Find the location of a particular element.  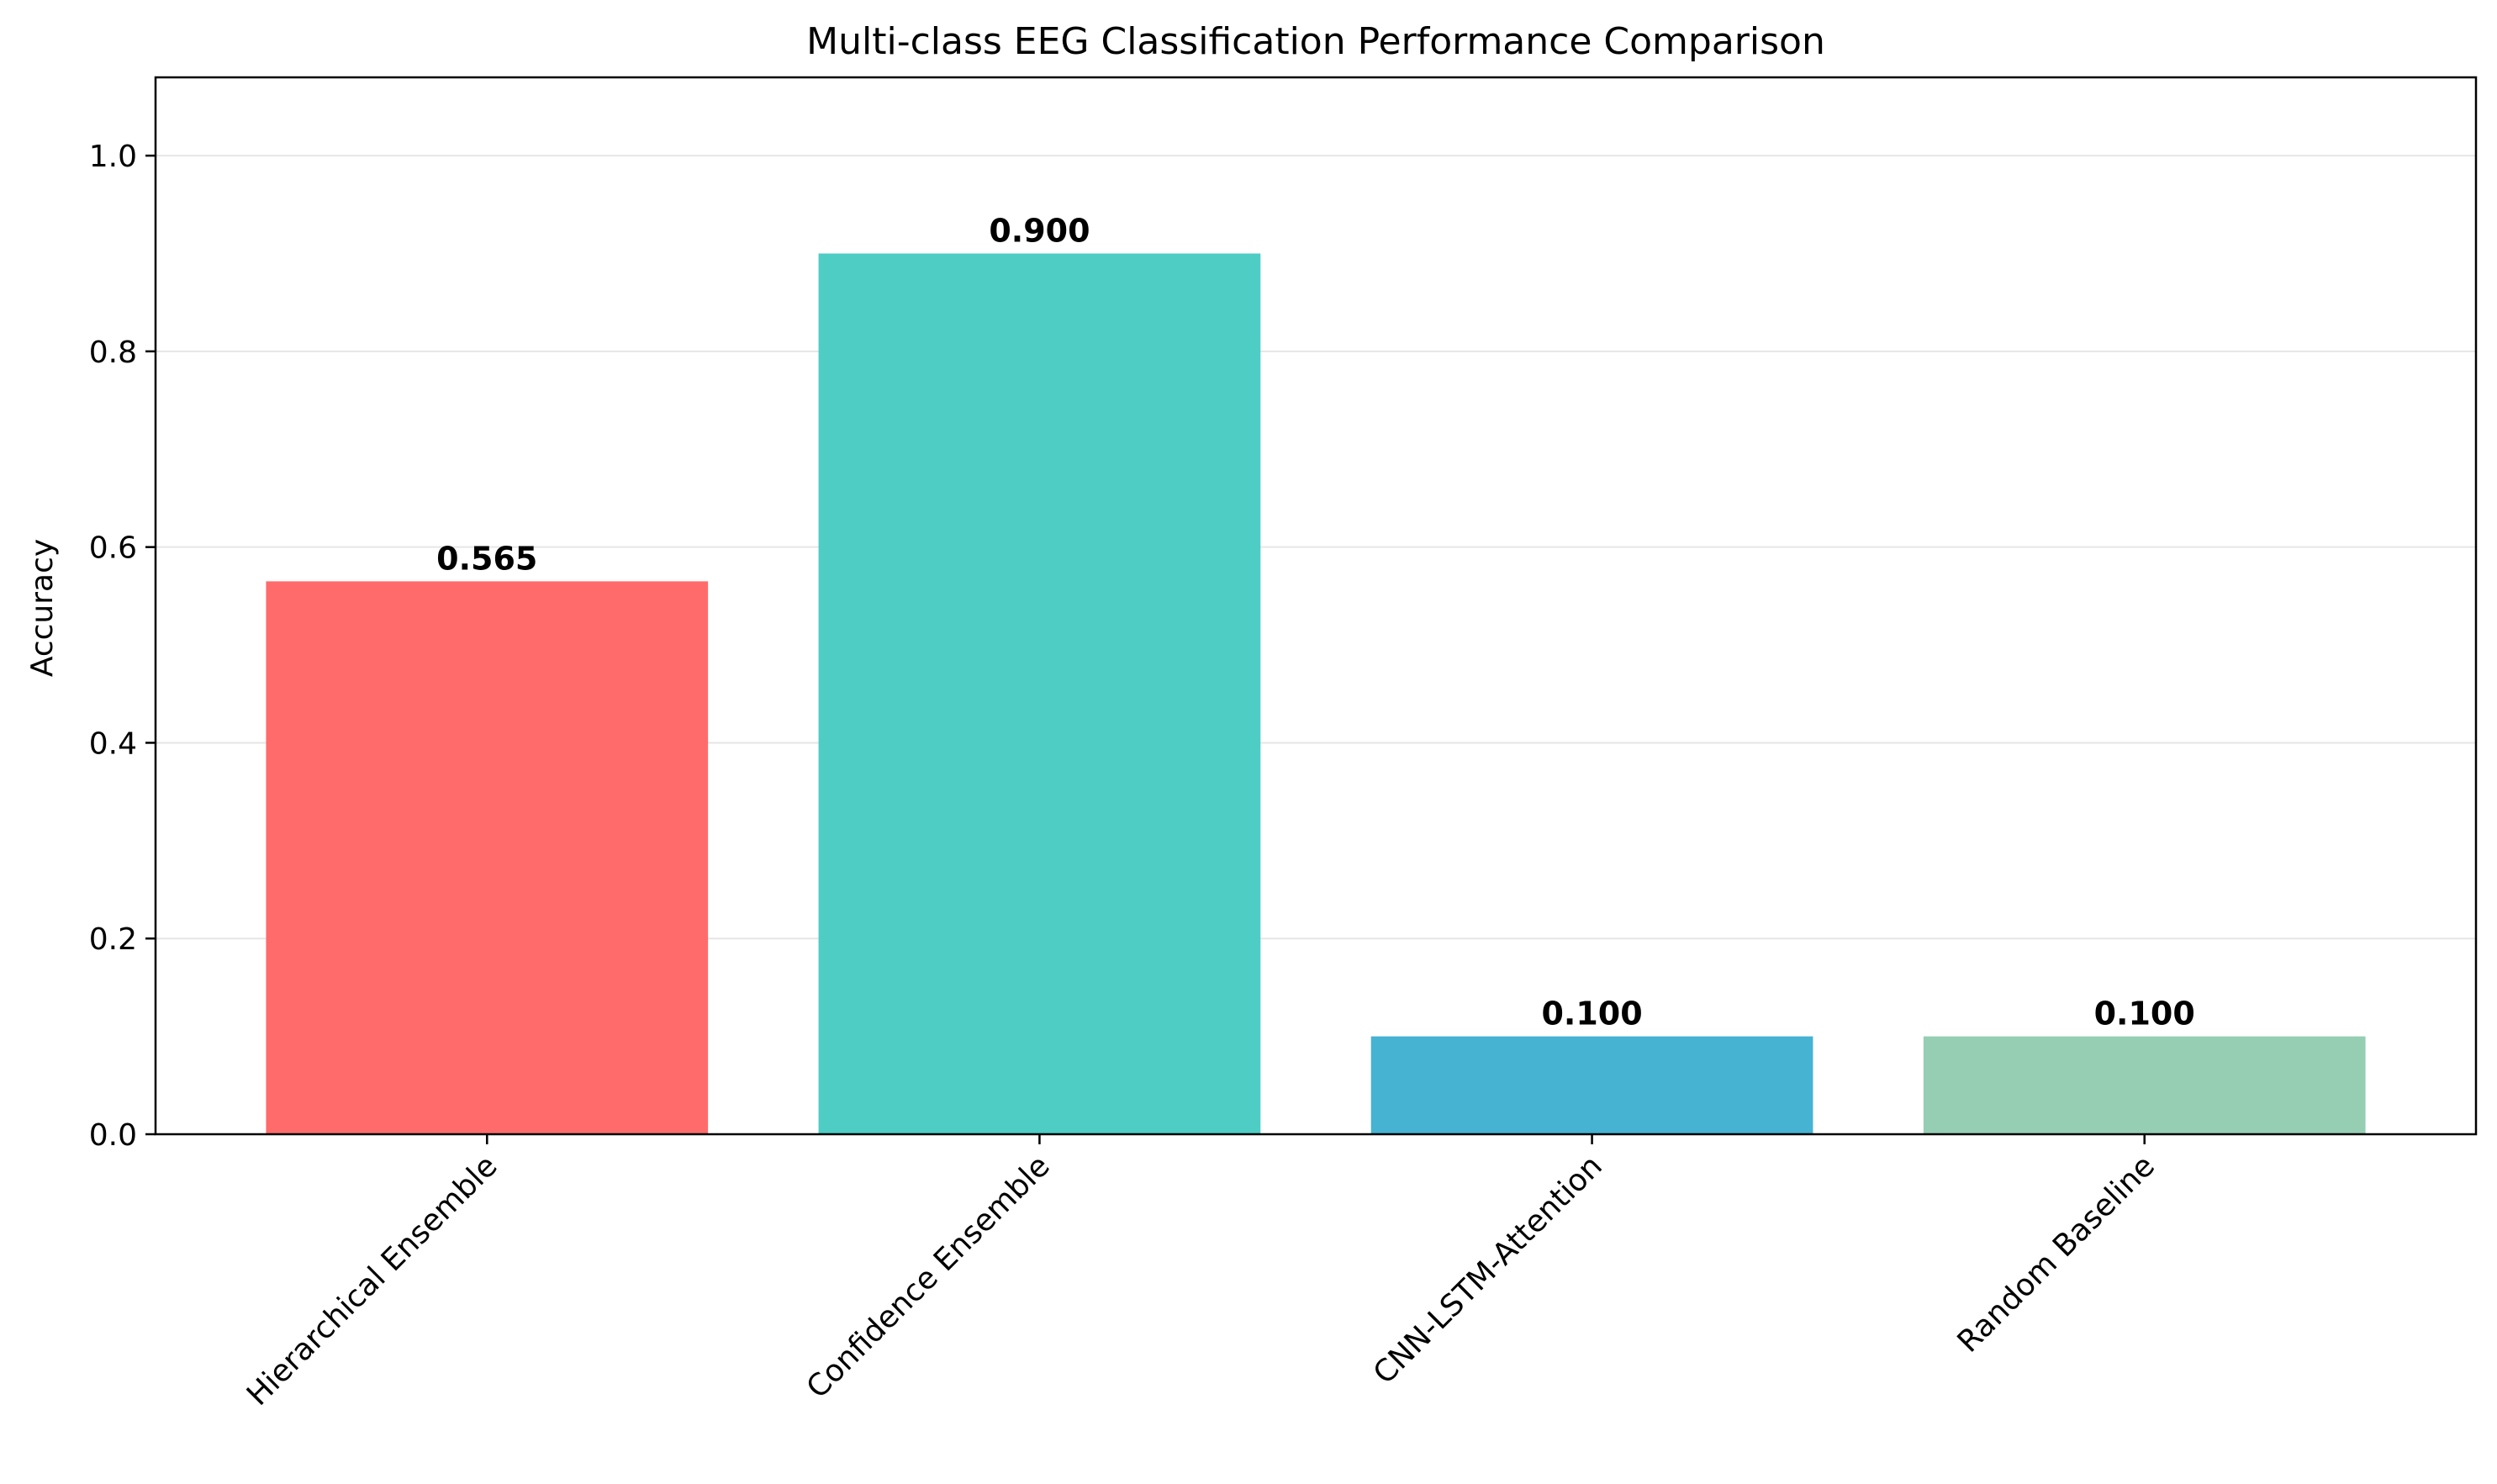

x-tick-label: Hierarchical Ensemble is located at coordinates (372, 1281).